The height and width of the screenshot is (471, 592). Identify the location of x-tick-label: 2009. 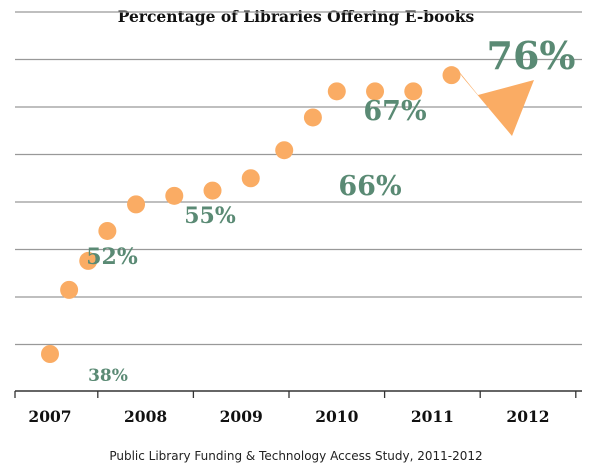
(241, 416).